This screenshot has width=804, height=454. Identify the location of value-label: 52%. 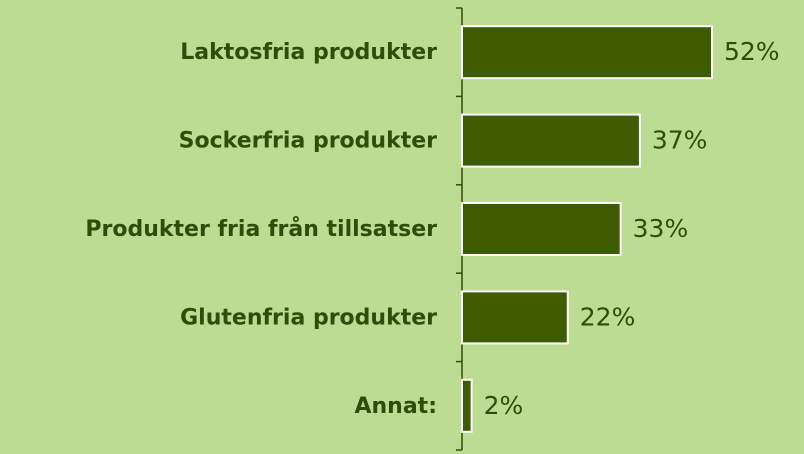
(752, 51).